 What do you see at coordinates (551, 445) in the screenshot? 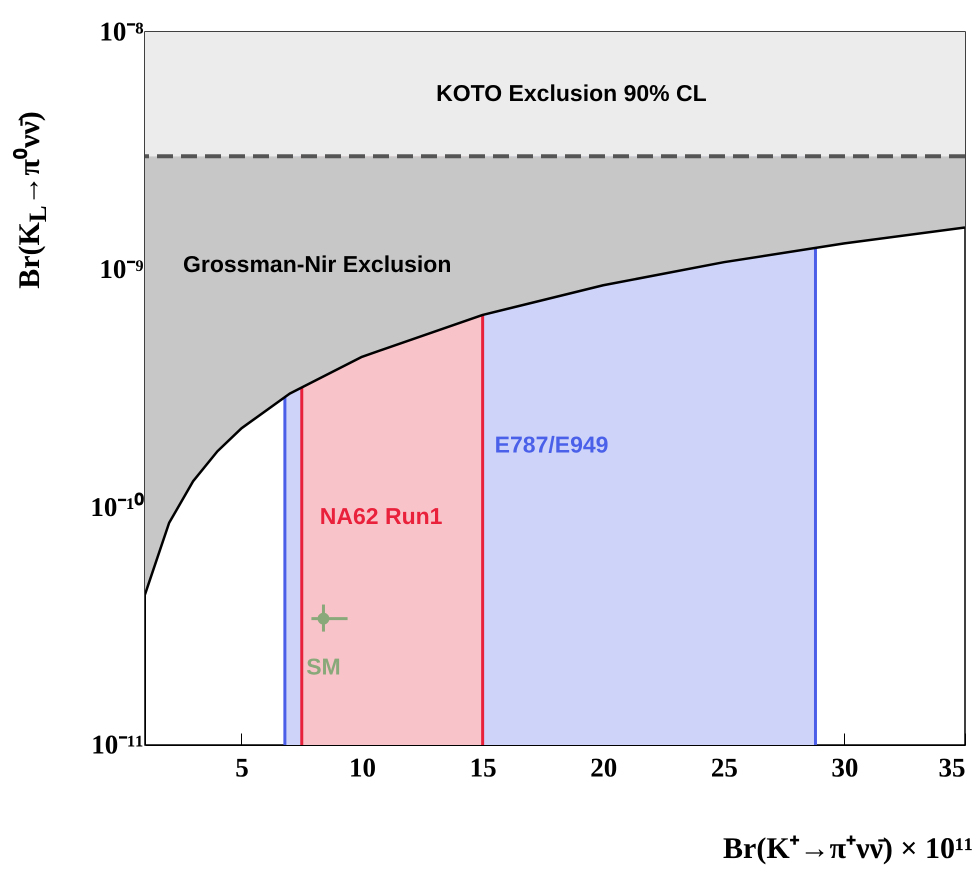
I see `band-label: E787/E949` at bounding box center [551, 445].